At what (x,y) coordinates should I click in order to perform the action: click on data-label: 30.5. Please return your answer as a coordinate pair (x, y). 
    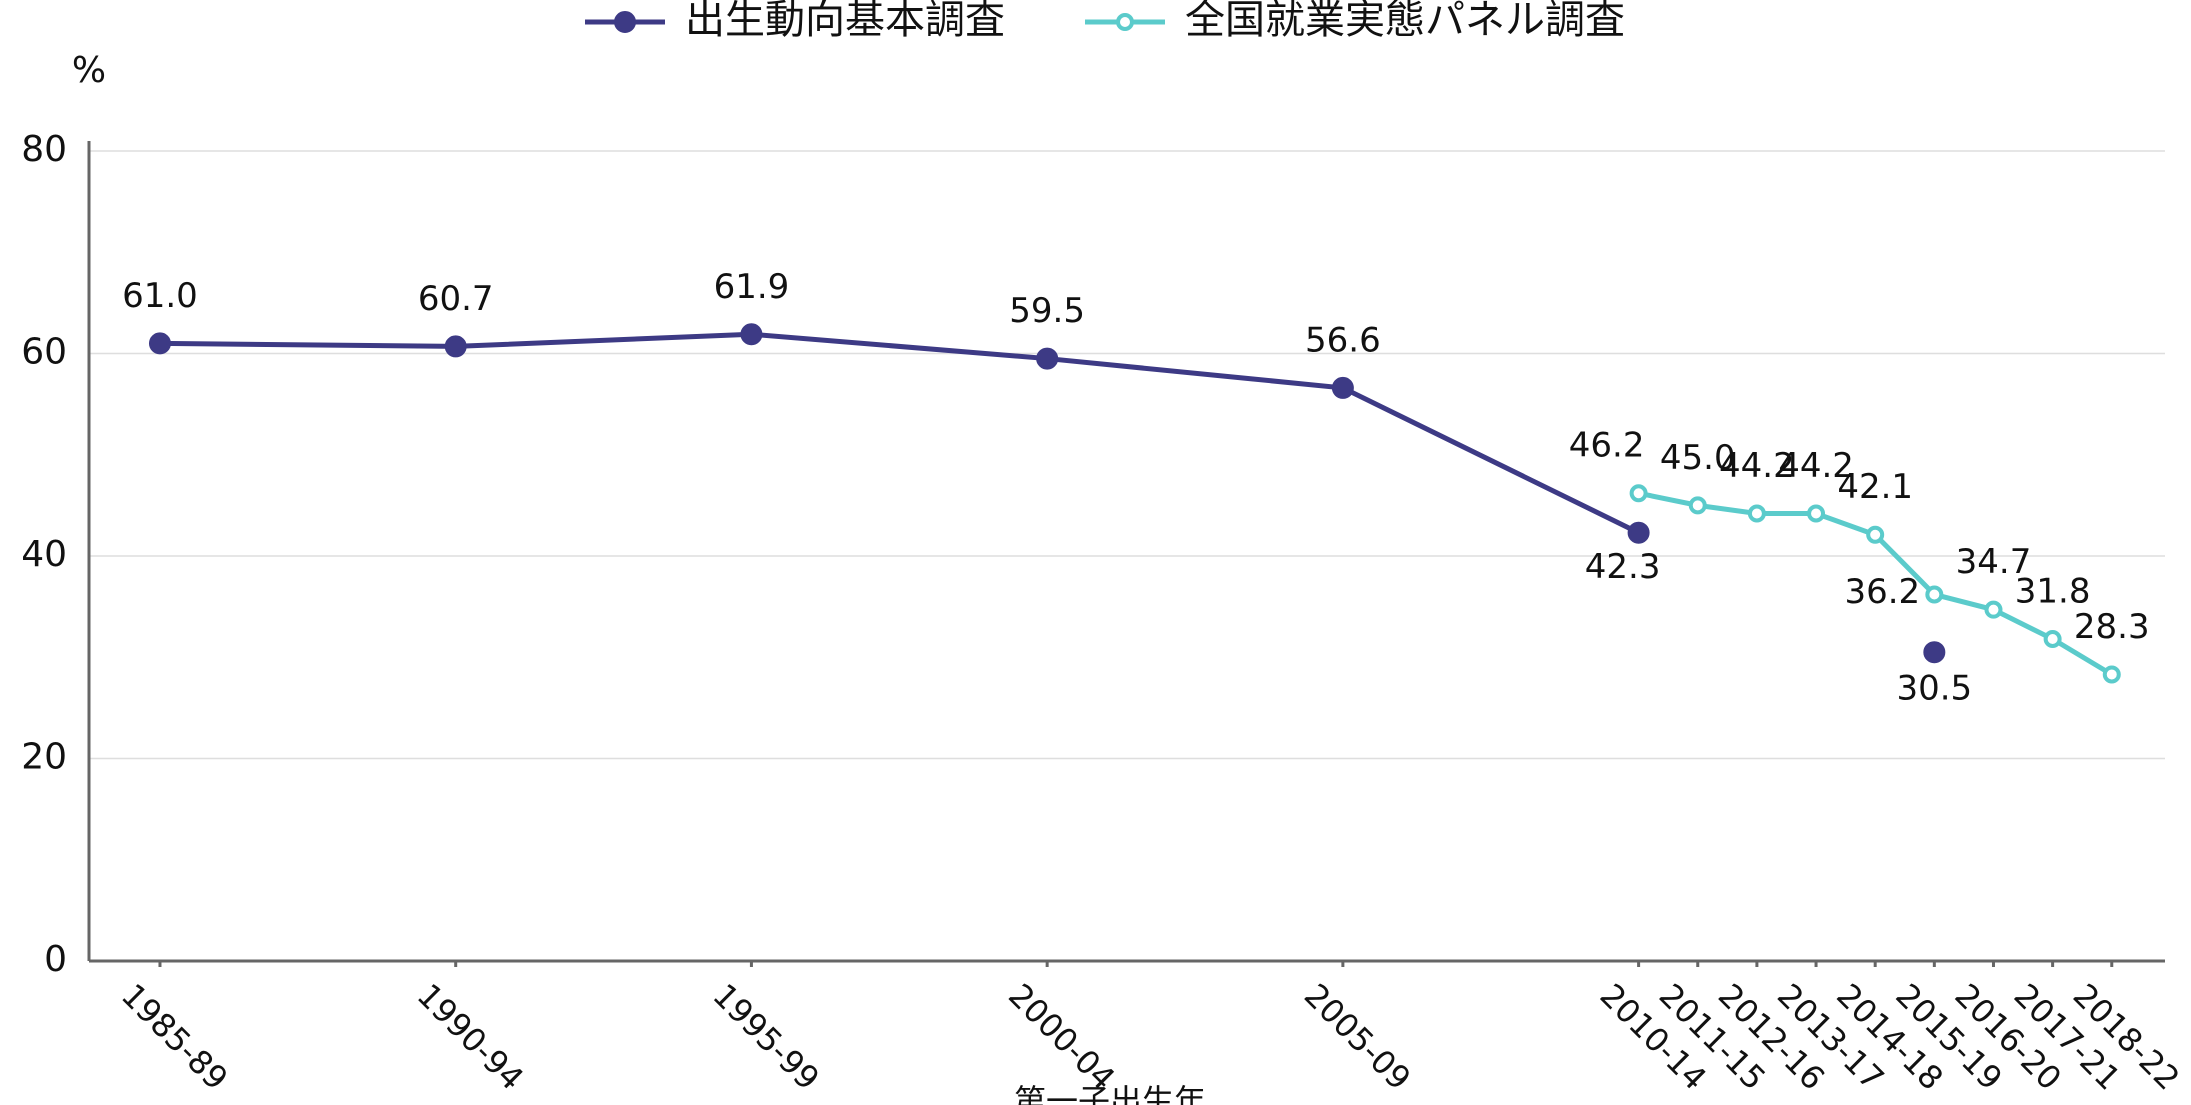
    Looking at the image, I should click on (1934, 689).